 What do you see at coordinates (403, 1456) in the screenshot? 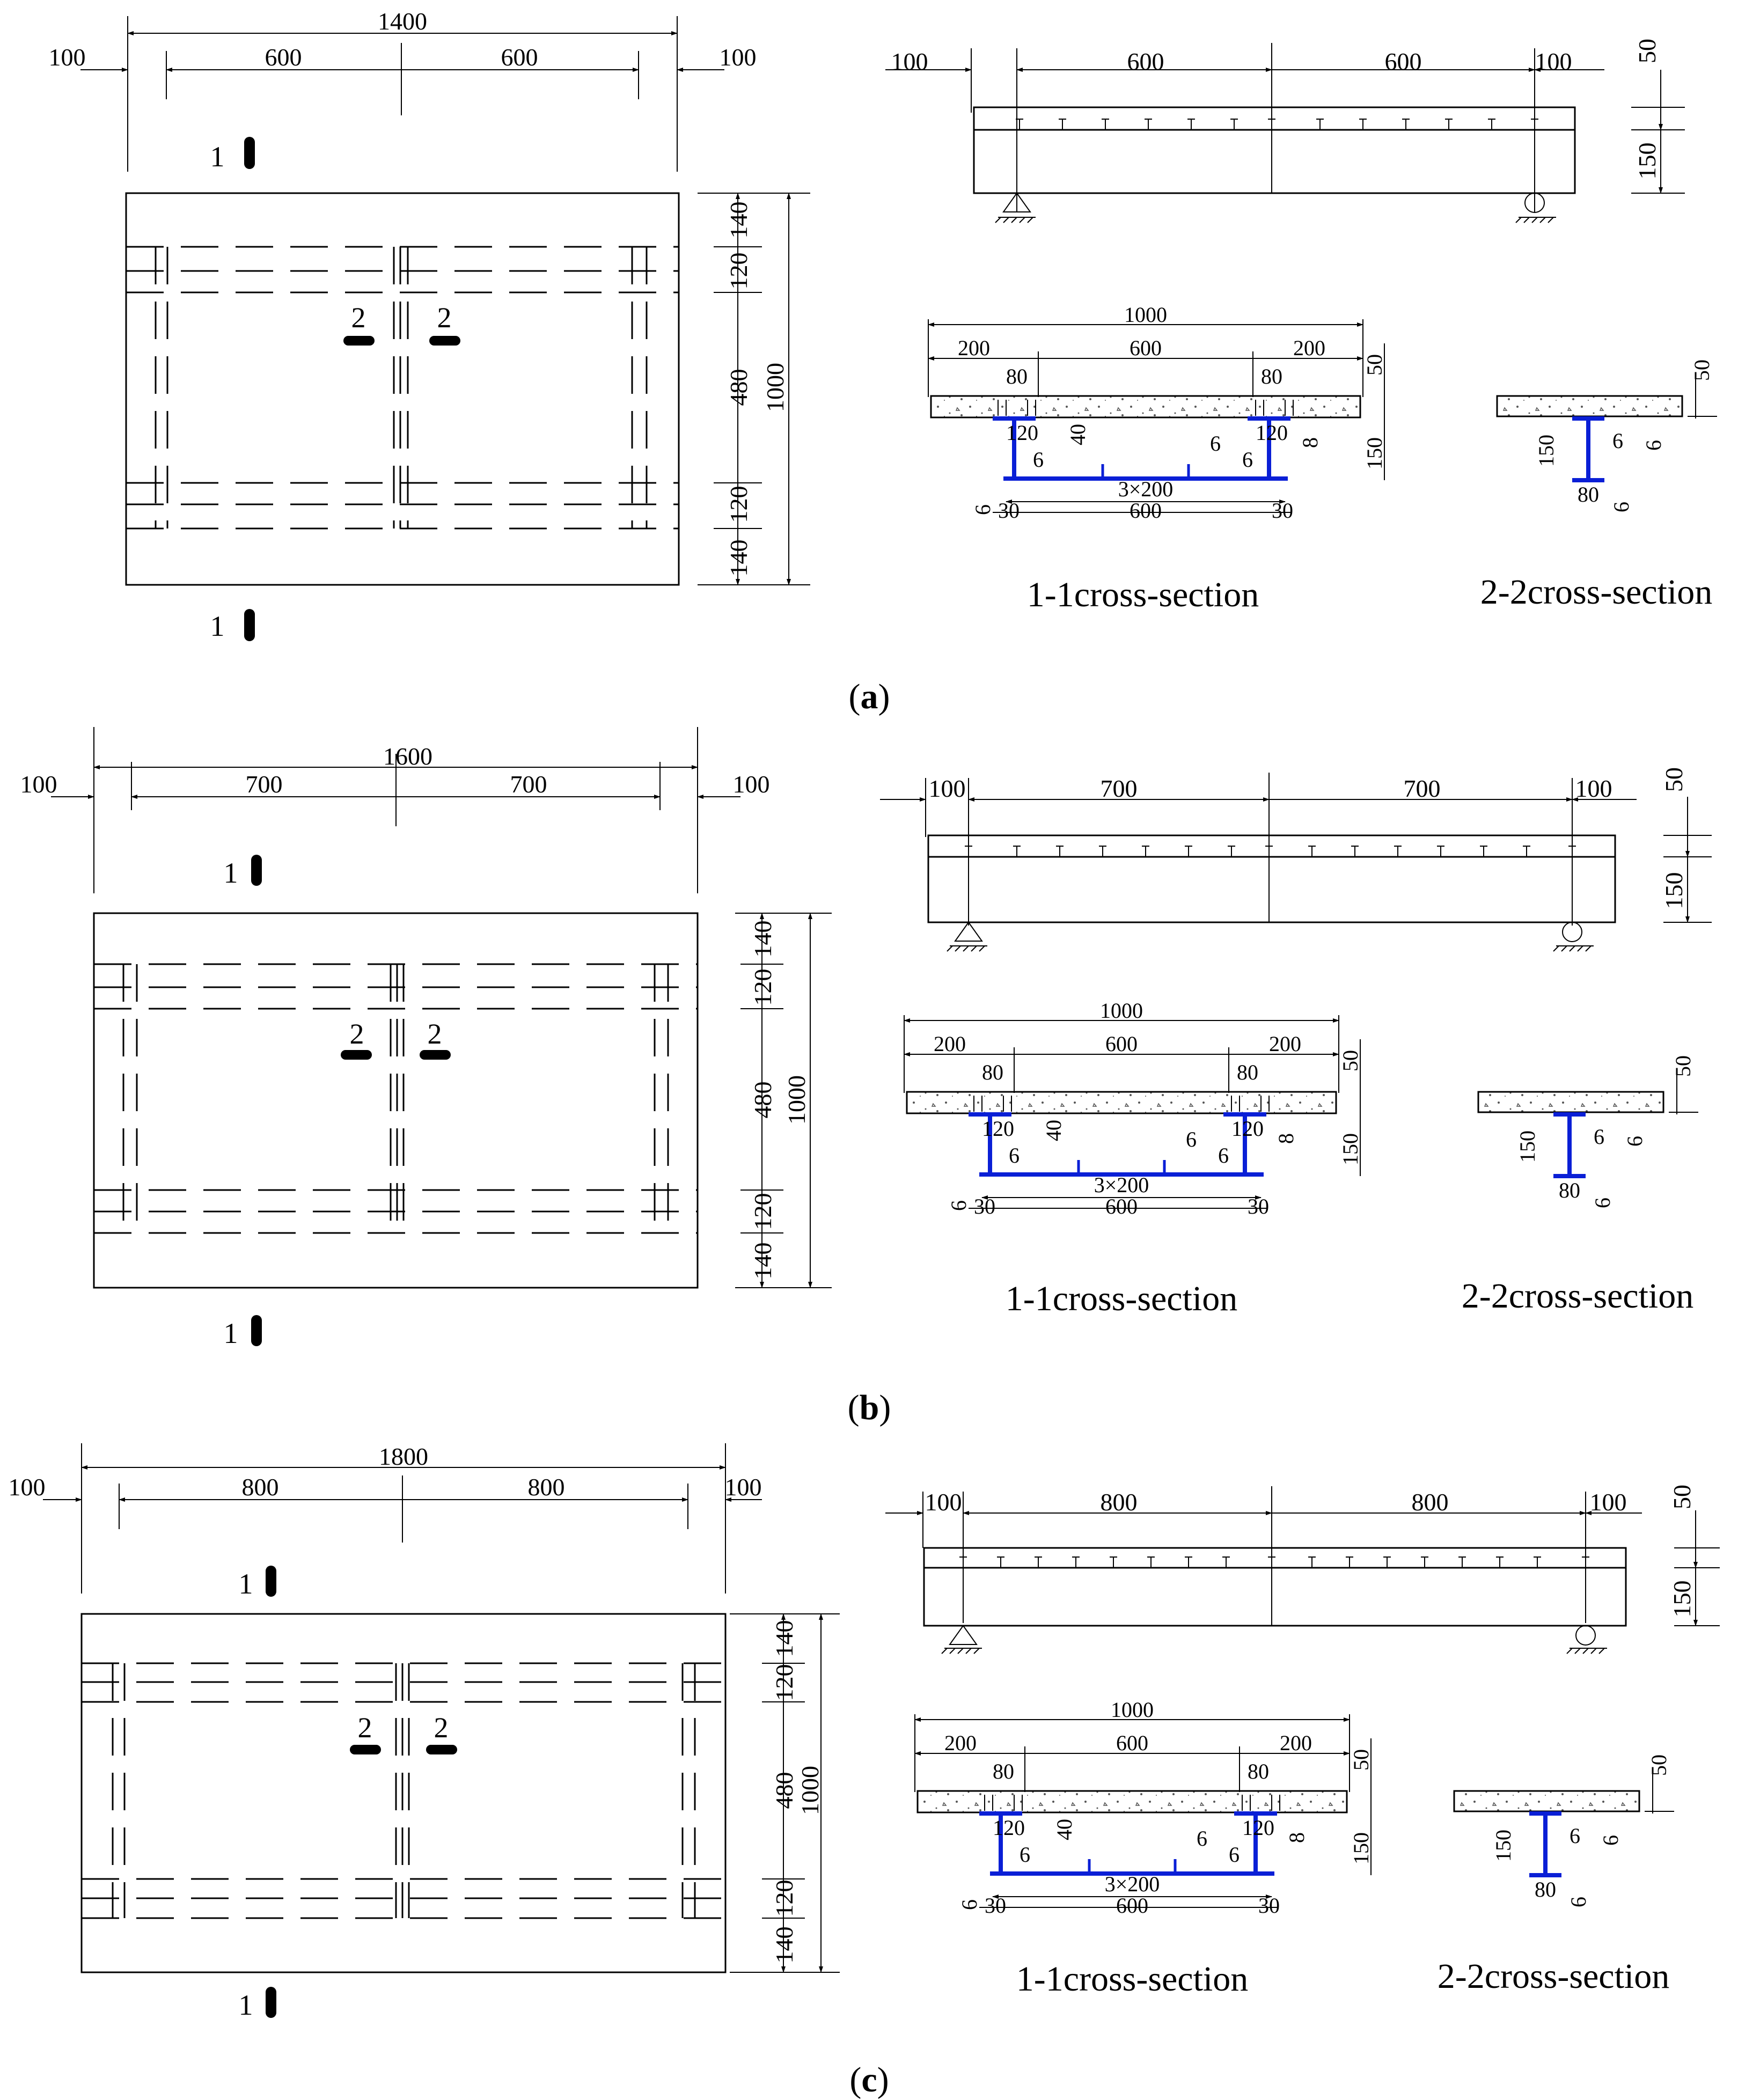
I see `plan-total-span: 1800` at bounding box center [403, 1456].